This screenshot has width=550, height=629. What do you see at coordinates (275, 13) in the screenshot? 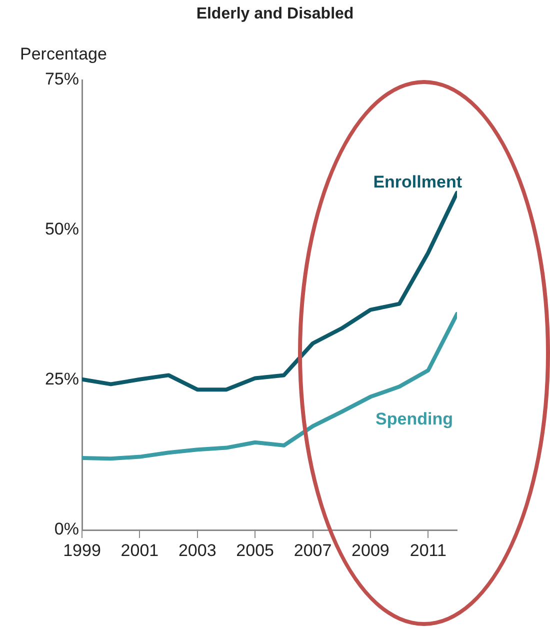
I see `chart-title: Elderly and Disabled` at bounding box center [275, 13].